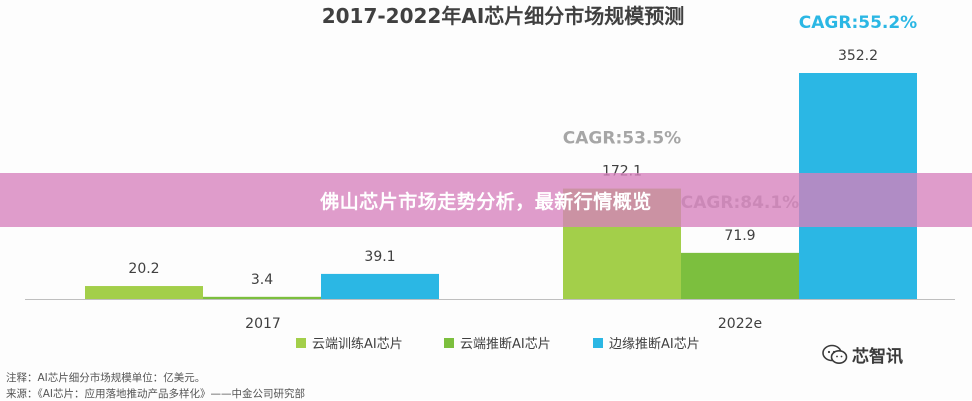 Image resolution: width=972 pixels, height=401 pixels. I want to click on wechat-icon, so click(835, 354).